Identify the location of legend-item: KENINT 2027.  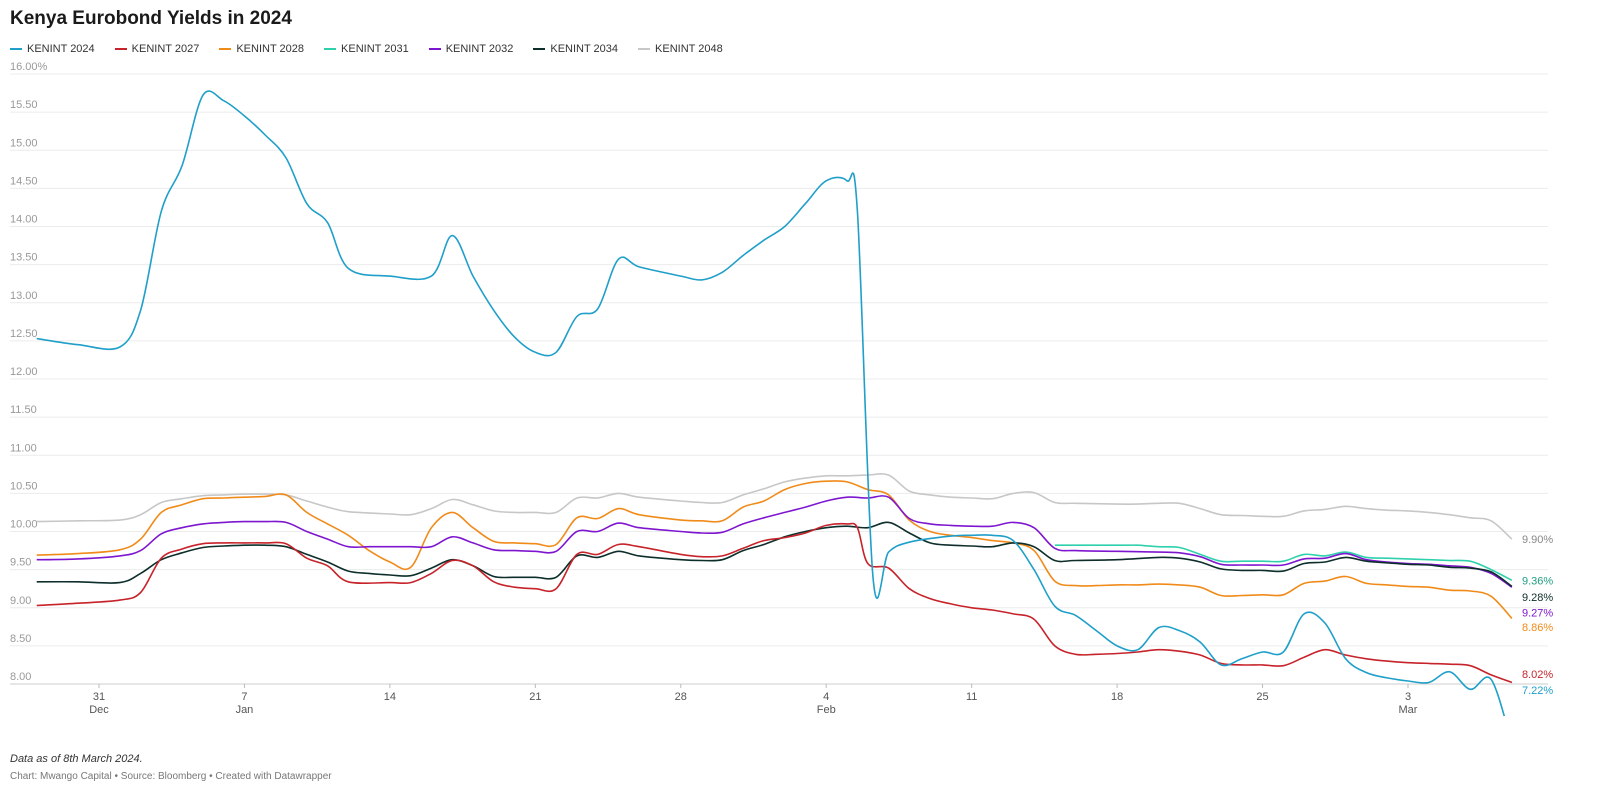
(157, 49).